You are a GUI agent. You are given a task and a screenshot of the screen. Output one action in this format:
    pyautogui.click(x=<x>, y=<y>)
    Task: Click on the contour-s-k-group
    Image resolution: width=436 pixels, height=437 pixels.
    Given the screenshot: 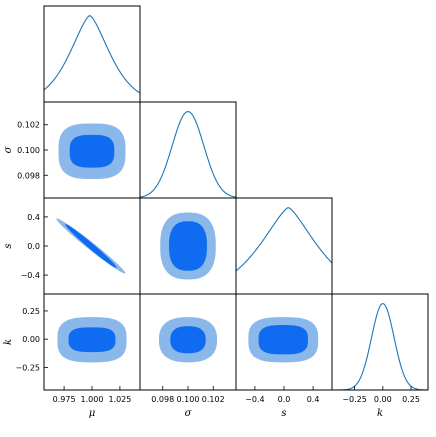 What is the action you would take?
    pyautogui.click(x=283, y=340)
    